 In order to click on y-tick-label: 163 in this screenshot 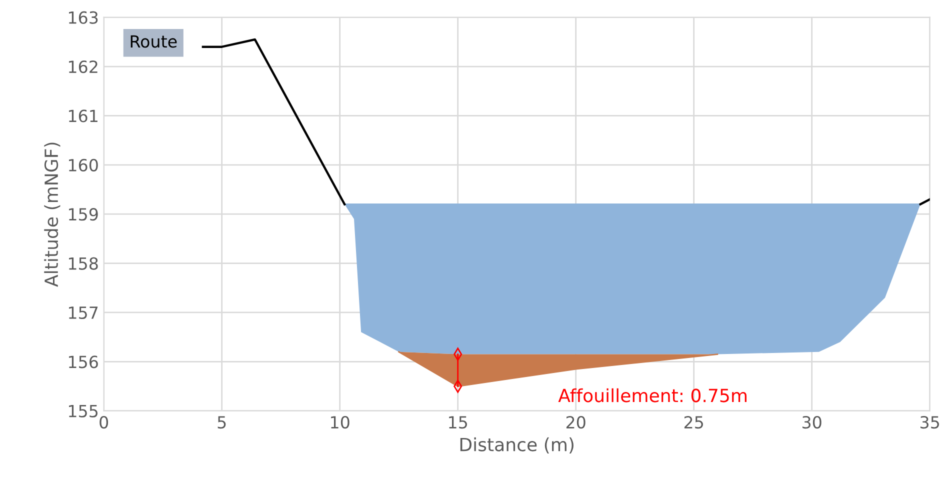, I will do `click(83, 17)`.